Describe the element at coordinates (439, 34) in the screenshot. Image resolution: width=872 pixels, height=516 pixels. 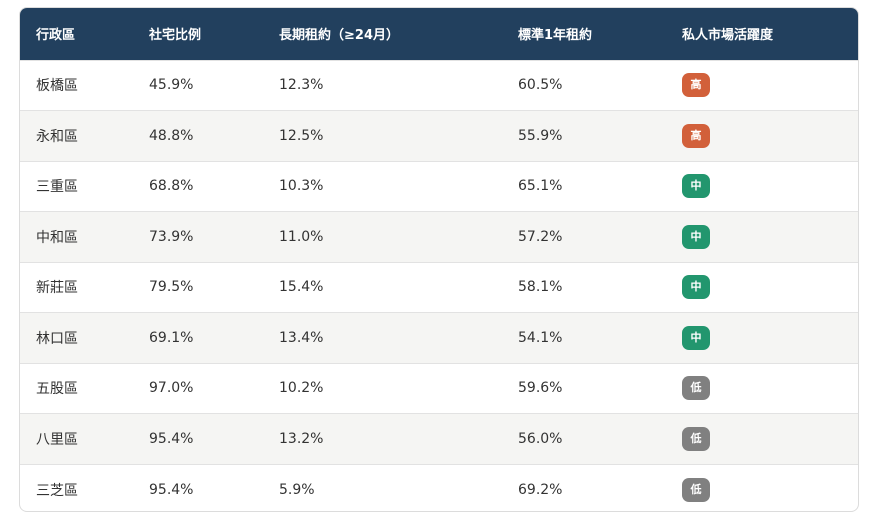
I see `header-row: 行政區 社宅比例 長期租約（≥24月） 標準1年租約 私人市場活躍度` at that location.